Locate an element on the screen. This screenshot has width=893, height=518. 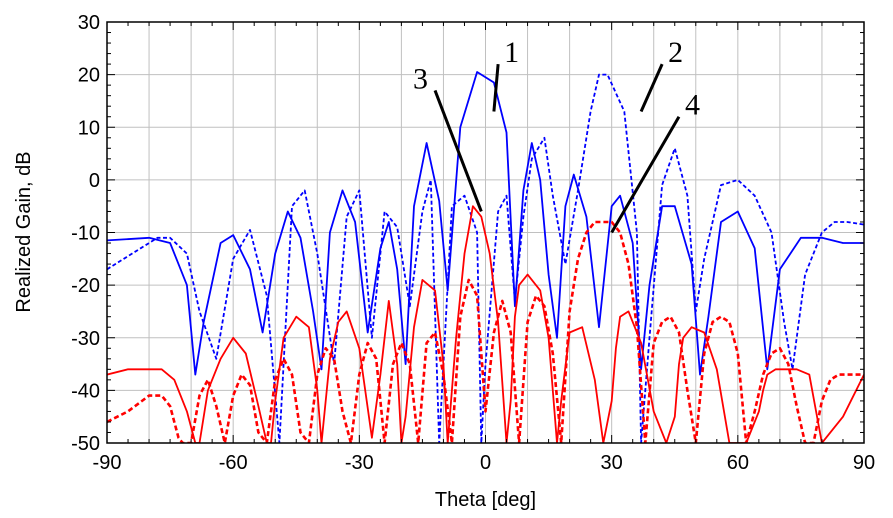
y-tick-label: -50 is located at coordinates (85, 444).